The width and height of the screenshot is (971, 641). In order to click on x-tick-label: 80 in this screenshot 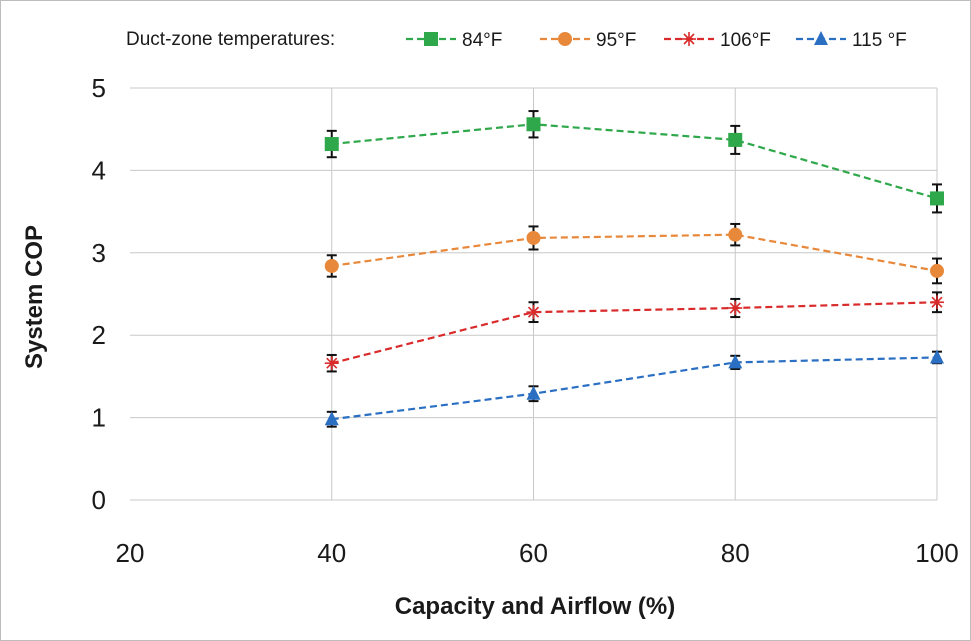, I will do `click(735, 553)`.